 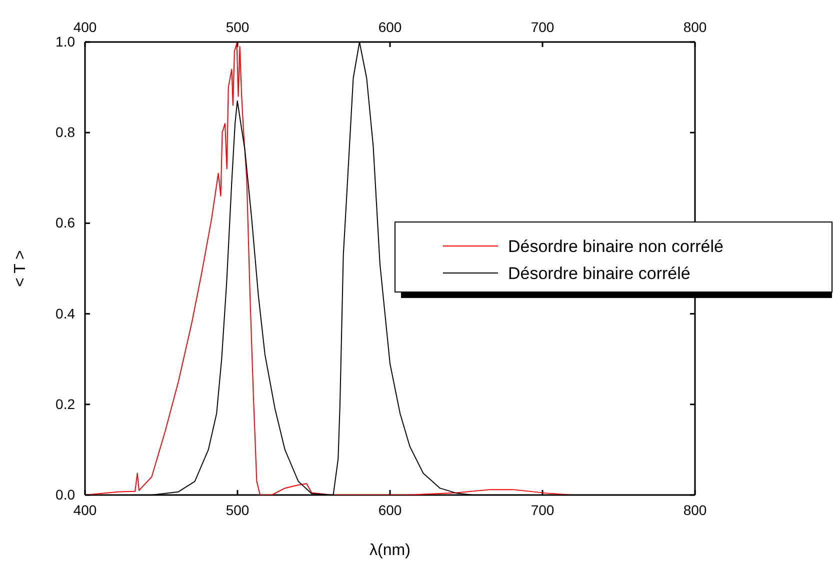 What do you see at coordinates (85, 27) in the screenshot?
I see `x2-tick-label: 400` at bounding box center [85, 27].